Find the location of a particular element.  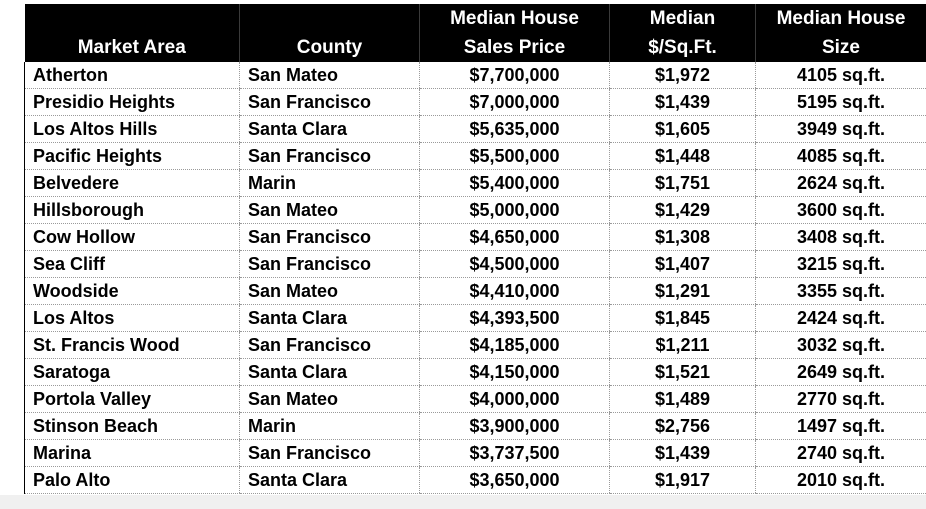

sales-price-cell: $4,150,000 is located at coordinates (514, 372).